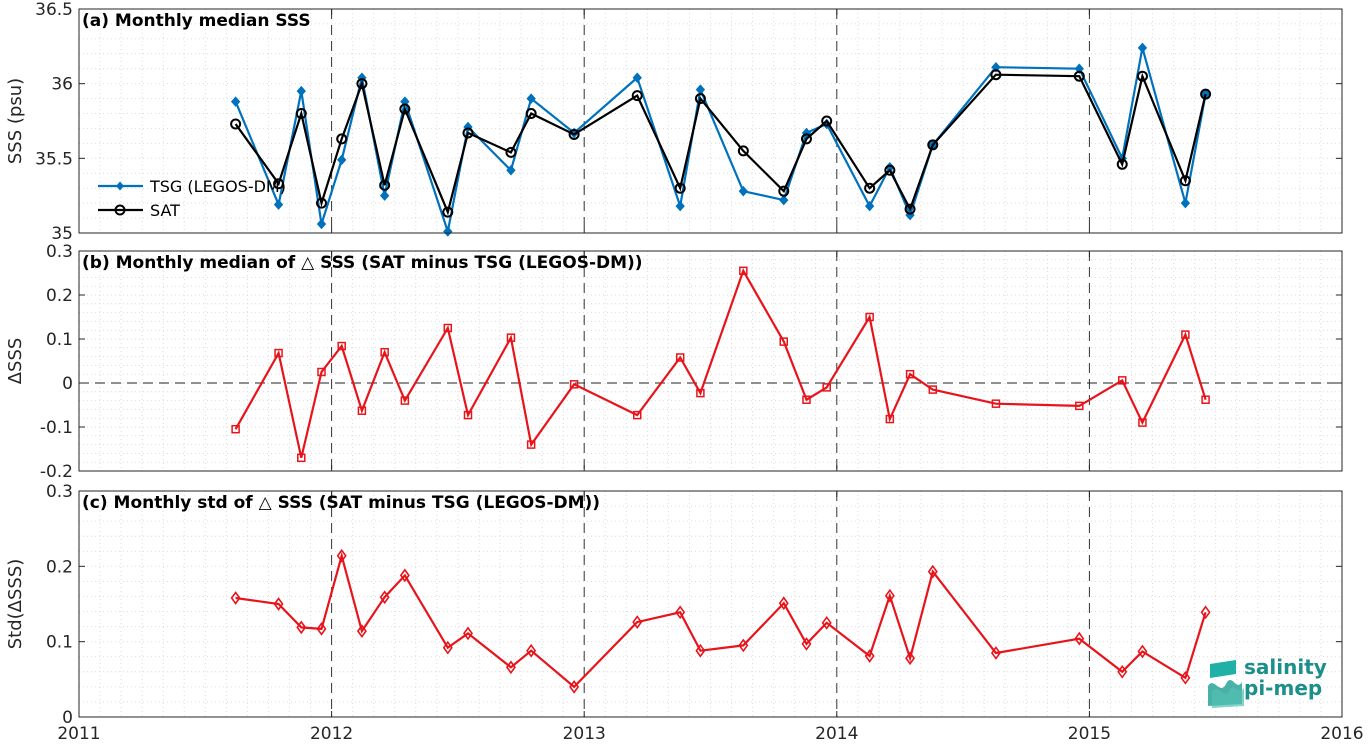 This screenshot has width=1368, height=745. I want to click on salinity-pimep-logo, so click(1276, 683).